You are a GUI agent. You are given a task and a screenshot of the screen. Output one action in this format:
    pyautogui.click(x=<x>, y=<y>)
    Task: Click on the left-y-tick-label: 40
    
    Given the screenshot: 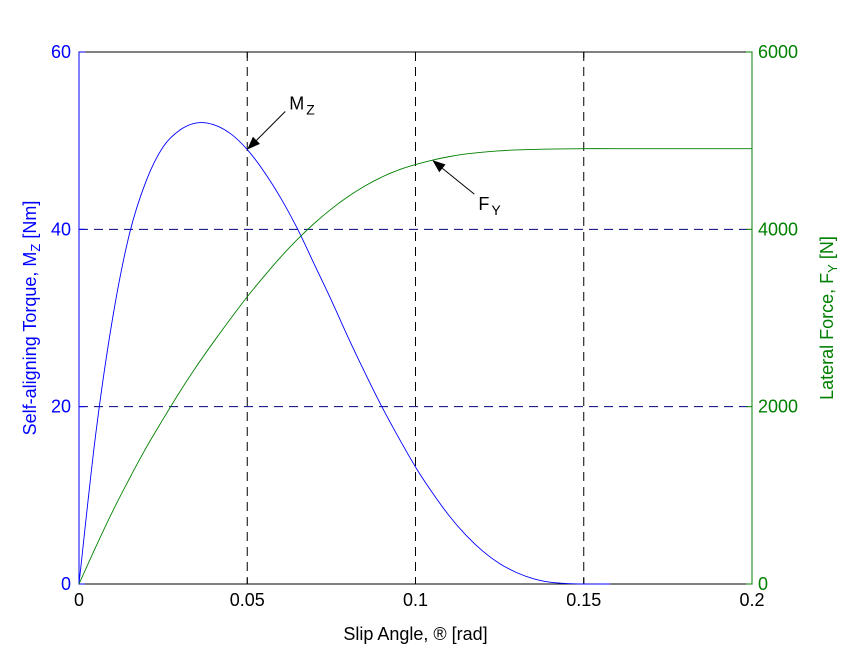 What is the action you would take?
    pyautogui.click(x=61, y=229)
    